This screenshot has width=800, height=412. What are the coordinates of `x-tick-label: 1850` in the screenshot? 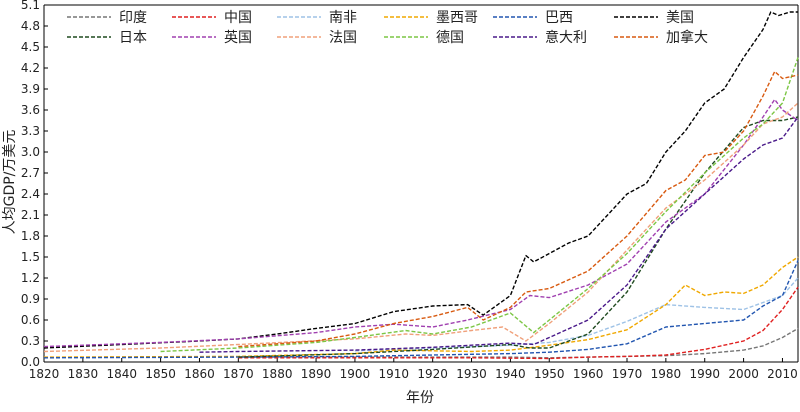 It's located at (160, 374).